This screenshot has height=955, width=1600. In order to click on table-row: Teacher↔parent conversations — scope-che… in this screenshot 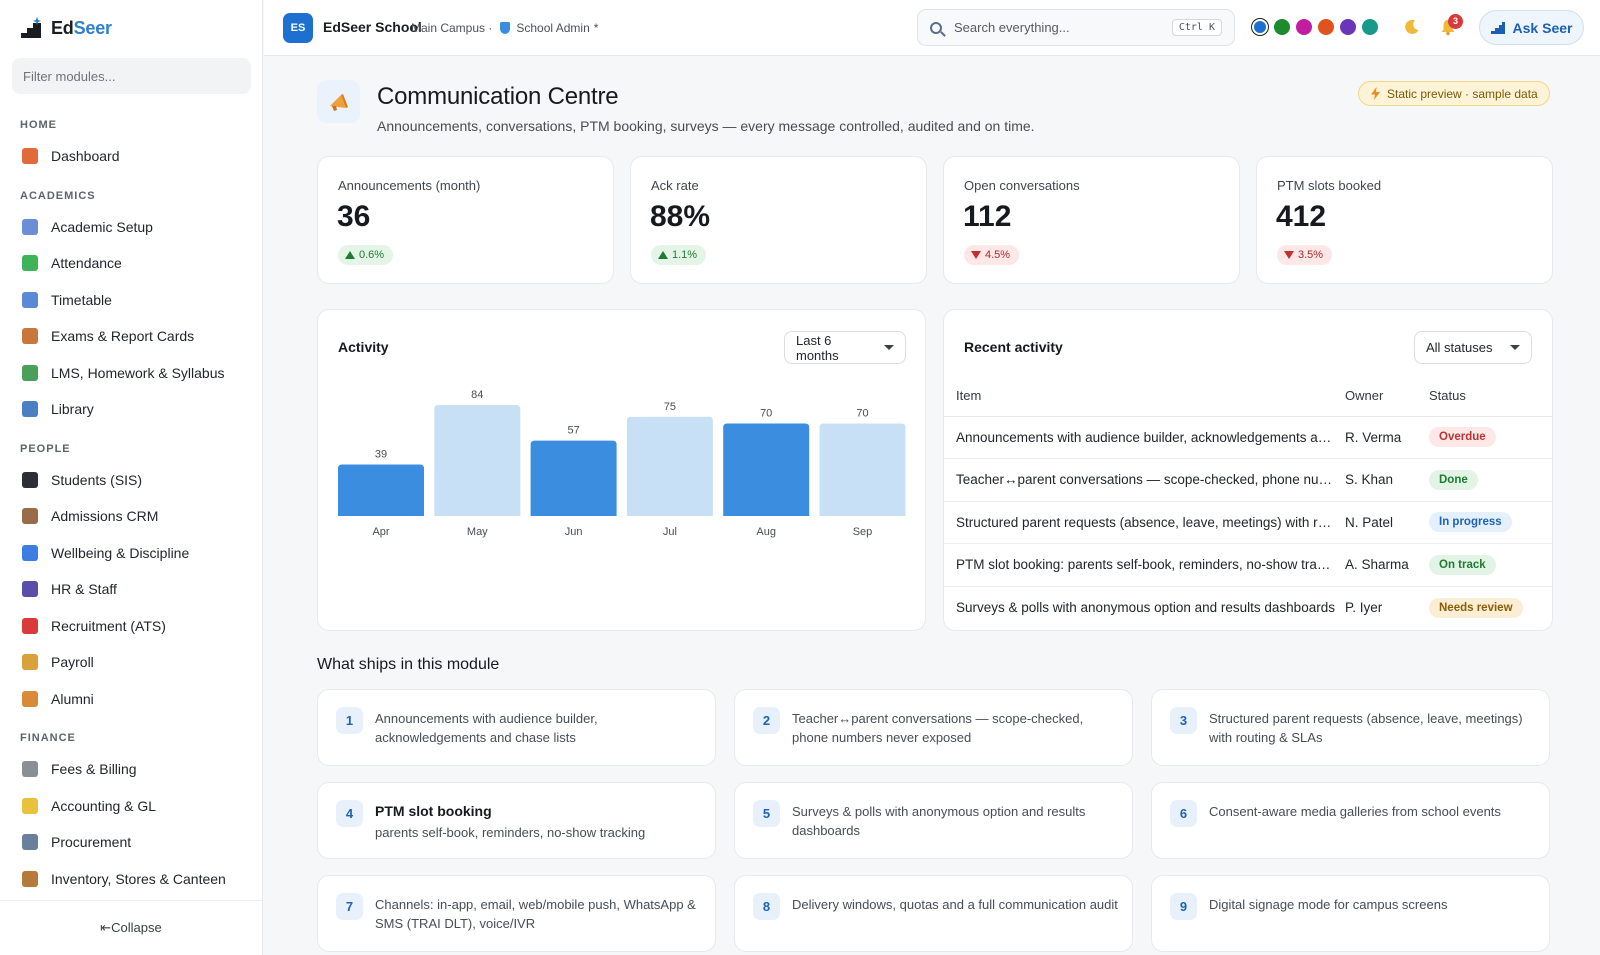, I will do `click(1248, 480)`.